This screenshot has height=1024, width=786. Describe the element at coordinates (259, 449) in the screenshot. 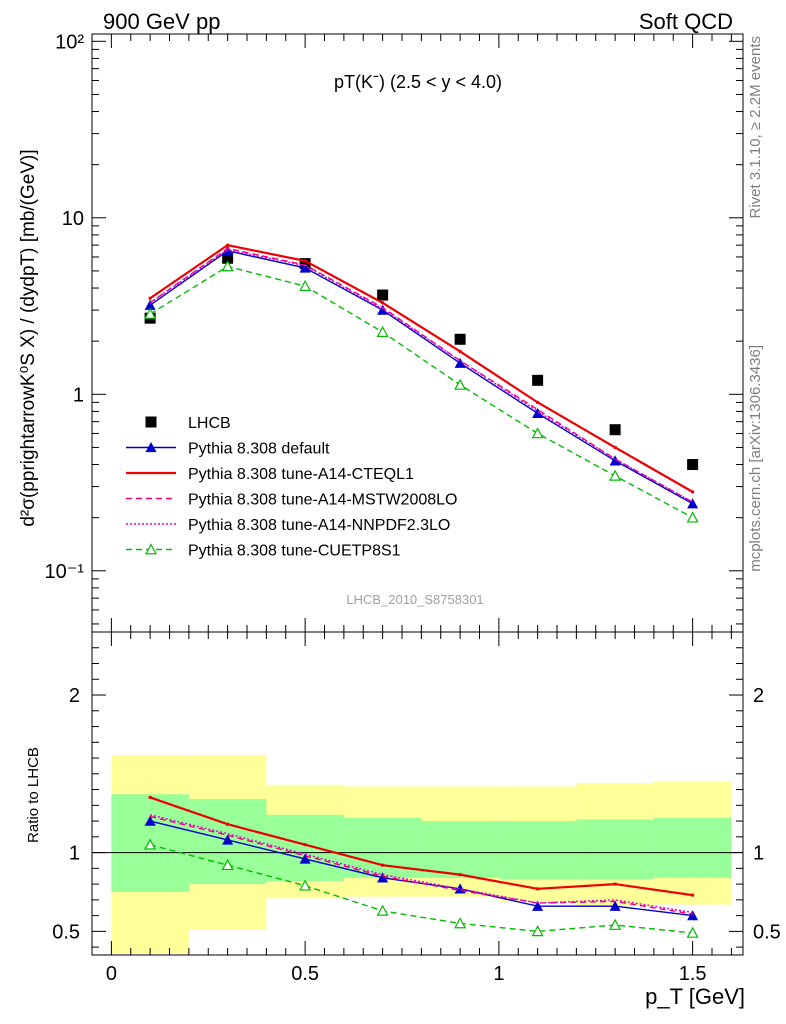

I see `legend-label: Pythia 8.308 default` at that location.